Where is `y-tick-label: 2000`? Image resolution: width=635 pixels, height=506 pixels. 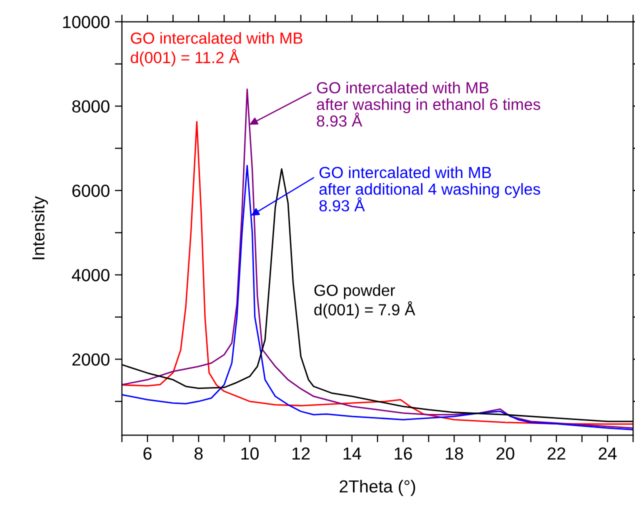 y-tick-label: 2000 is located at coordinates (91, 359).